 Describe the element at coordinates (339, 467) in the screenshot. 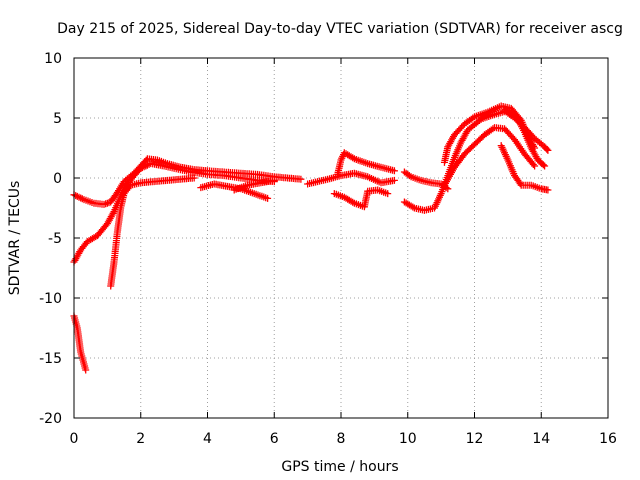

I see `x-axis-label: GPS time / hours` at that location.